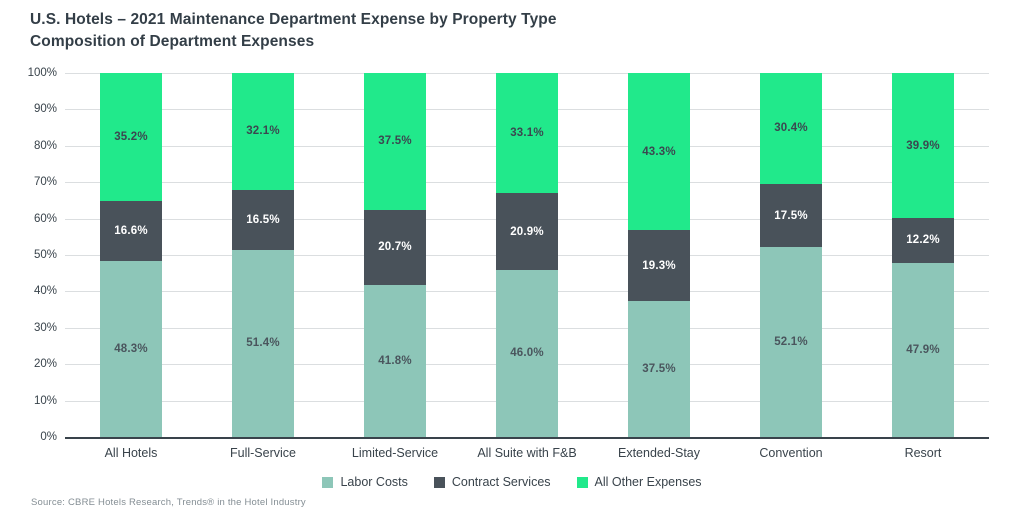 Image resolution: width=1024 pixels, height=528 pixels. I want to click on x-label-convention: Convention, so click(791, 453).